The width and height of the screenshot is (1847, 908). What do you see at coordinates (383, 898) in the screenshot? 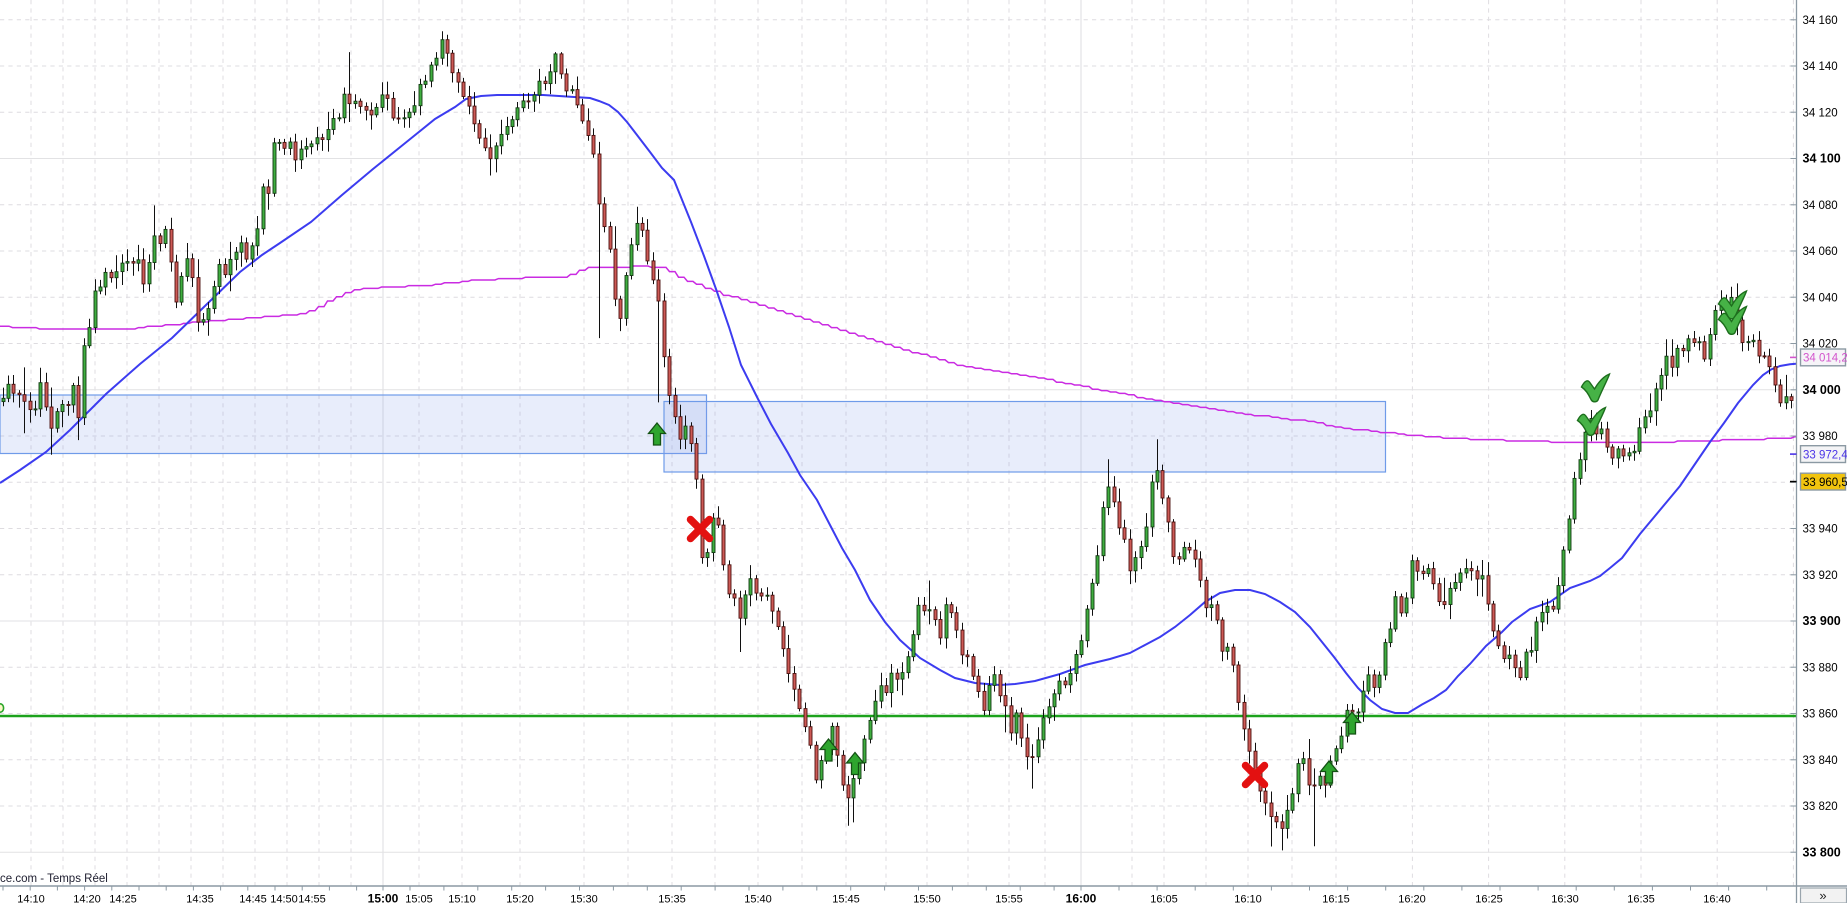
I see `svg-text: 15:00` at bounding box center [383, 898].